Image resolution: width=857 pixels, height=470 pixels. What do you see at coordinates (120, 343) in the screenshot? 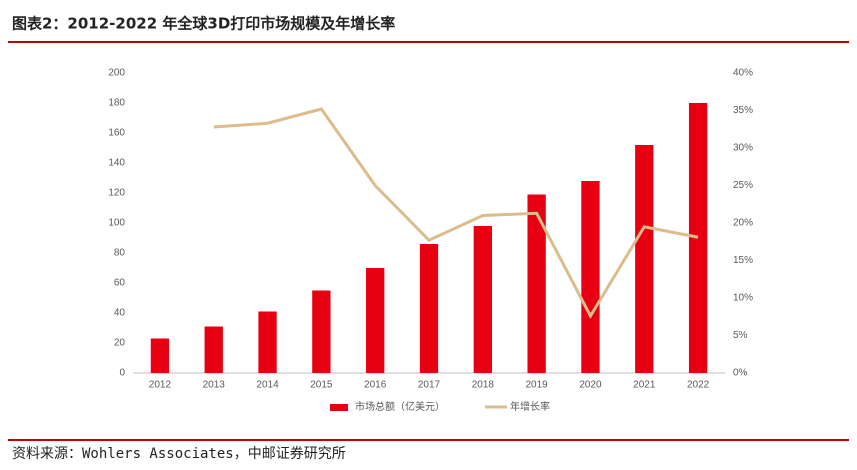
I see `y-tick-label: 20` at bounding box center [120, 343].